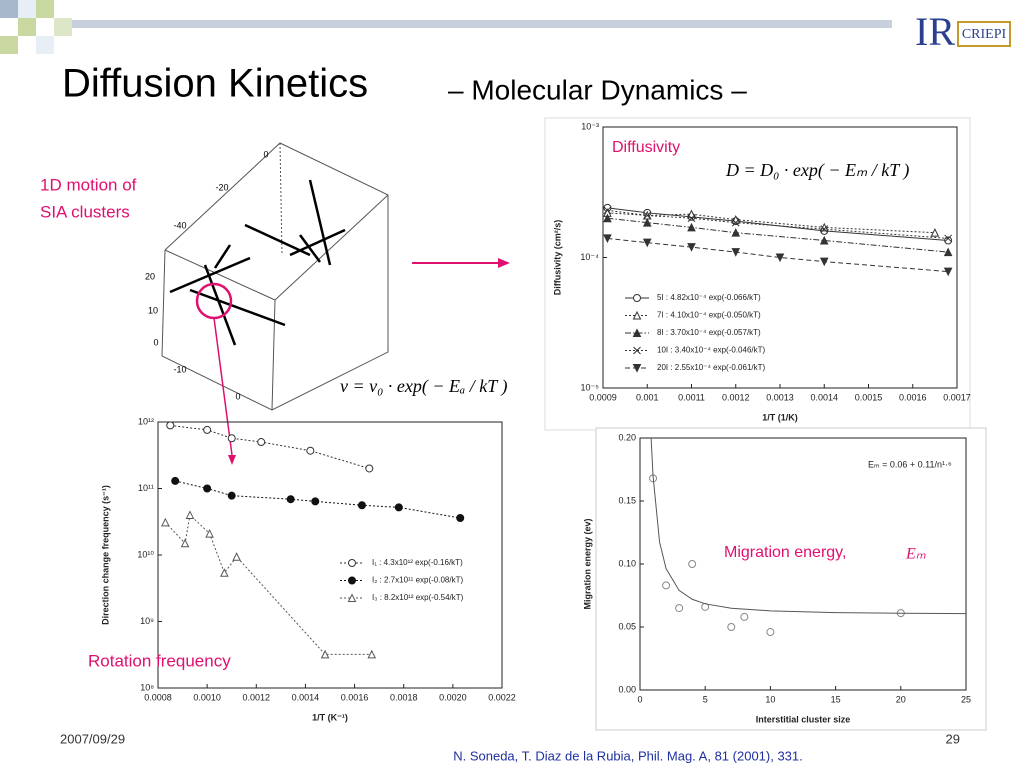 This screenshot has width=1024, height=773. I want to click on logo-frame, so click(984, 34).